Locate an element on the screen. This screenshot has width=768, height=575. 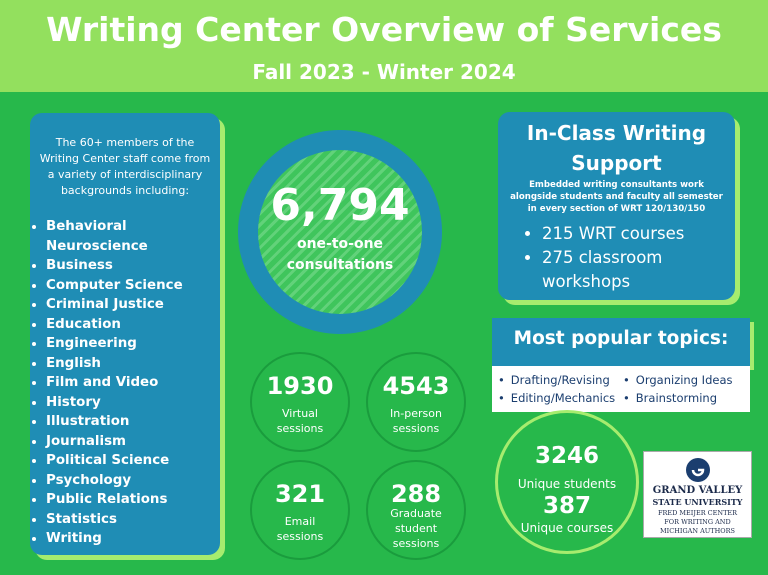
unique-circle: 3246 Unique students 387 Unique courses is located at coordinates (567, 482).